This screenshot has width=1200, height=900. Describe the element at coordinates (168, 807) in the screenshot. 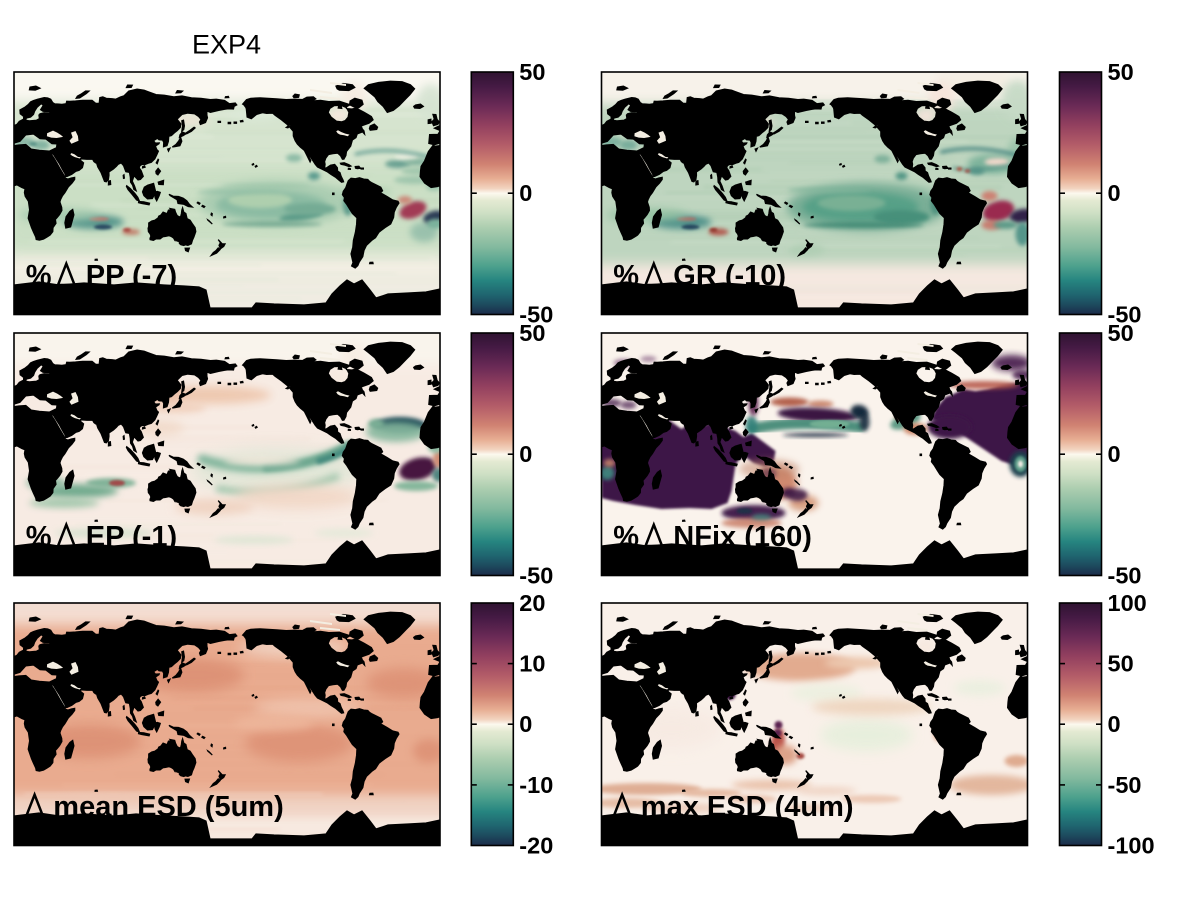

I see `svg-text: mean ESD (5um)` at that location.